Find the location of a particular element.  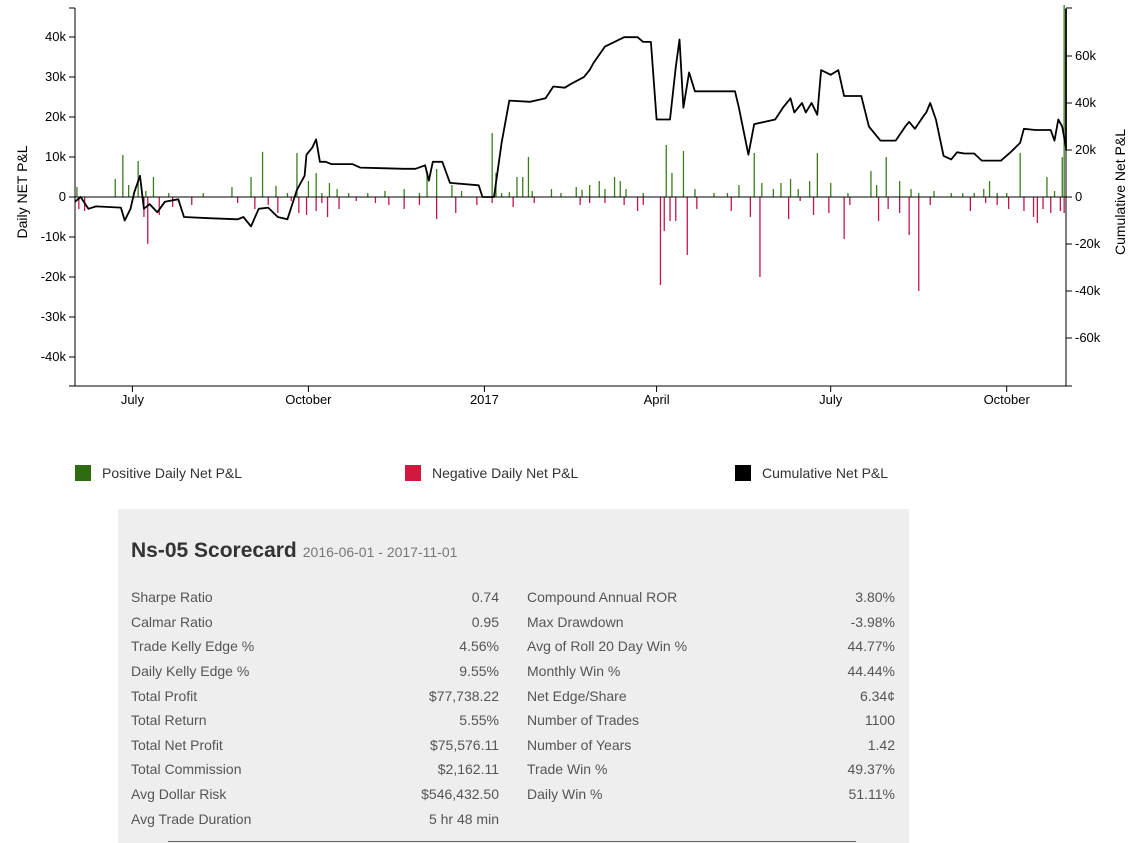

metric-label: Avg Dollar Risk is located at coordinates (179, 794).